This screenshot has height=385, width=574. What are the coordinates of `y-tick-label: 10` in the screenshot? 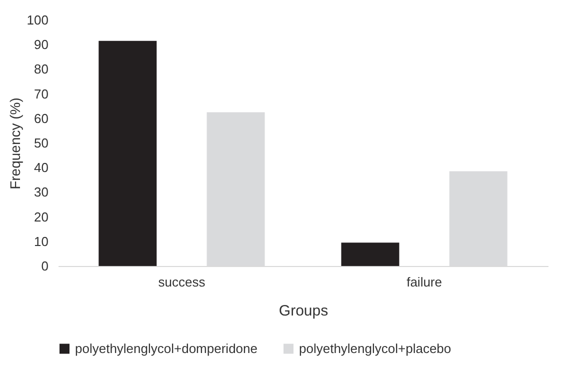 It's located at (41, 241).